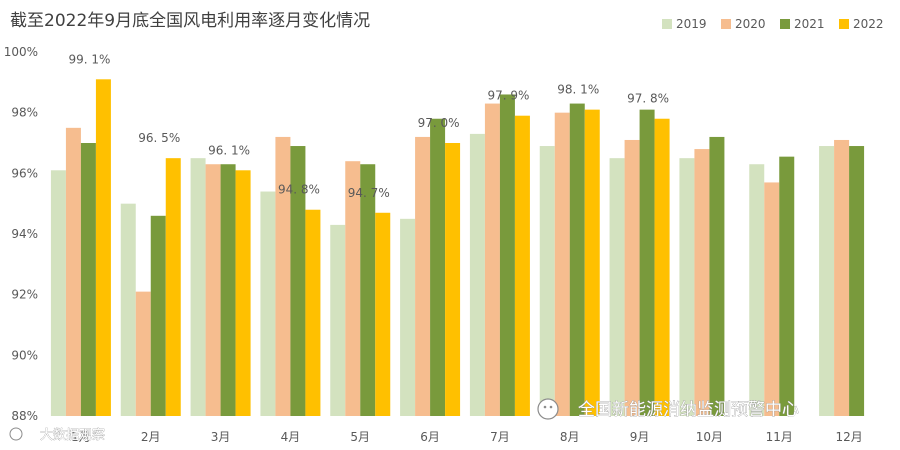 The height and width of the screenshot is (450, 900). What do you see at coordinates (648, 99) in the screenshot?
I see `data-label-2022-9: 97. 8%` at bounding box center [648, 99].